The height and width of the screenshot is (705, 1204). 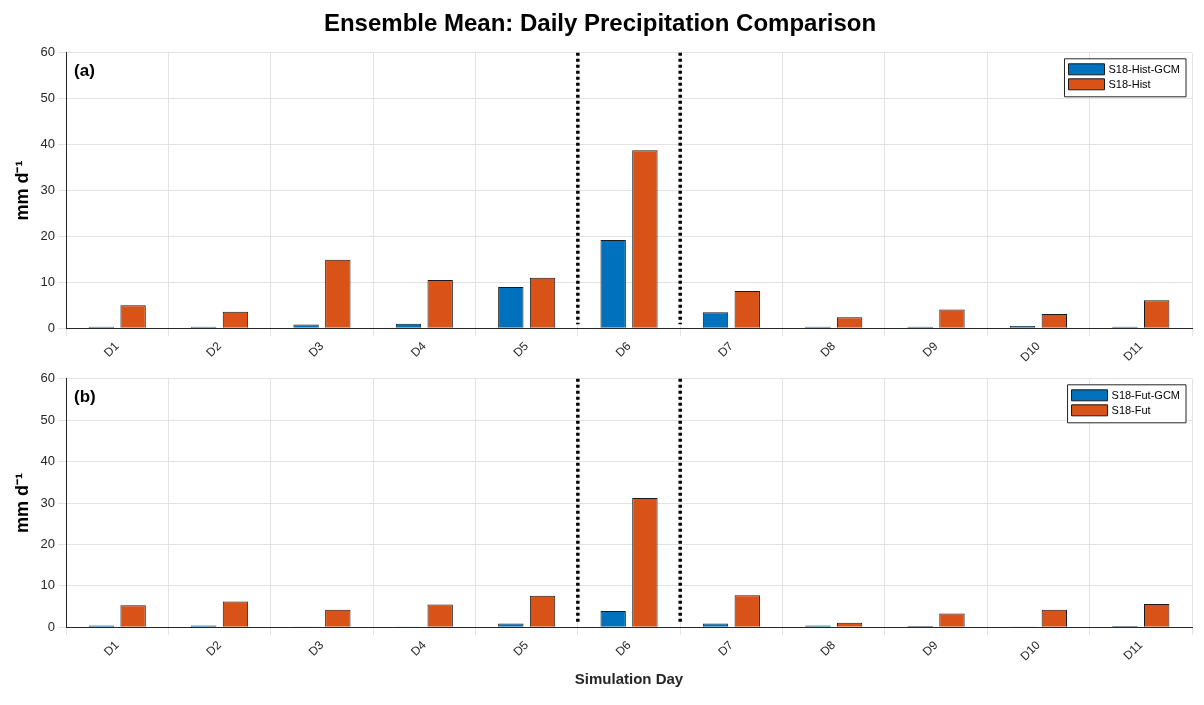 I want to click on legend-label: S18-Fut-GCM, so click(x=1146, y=394).